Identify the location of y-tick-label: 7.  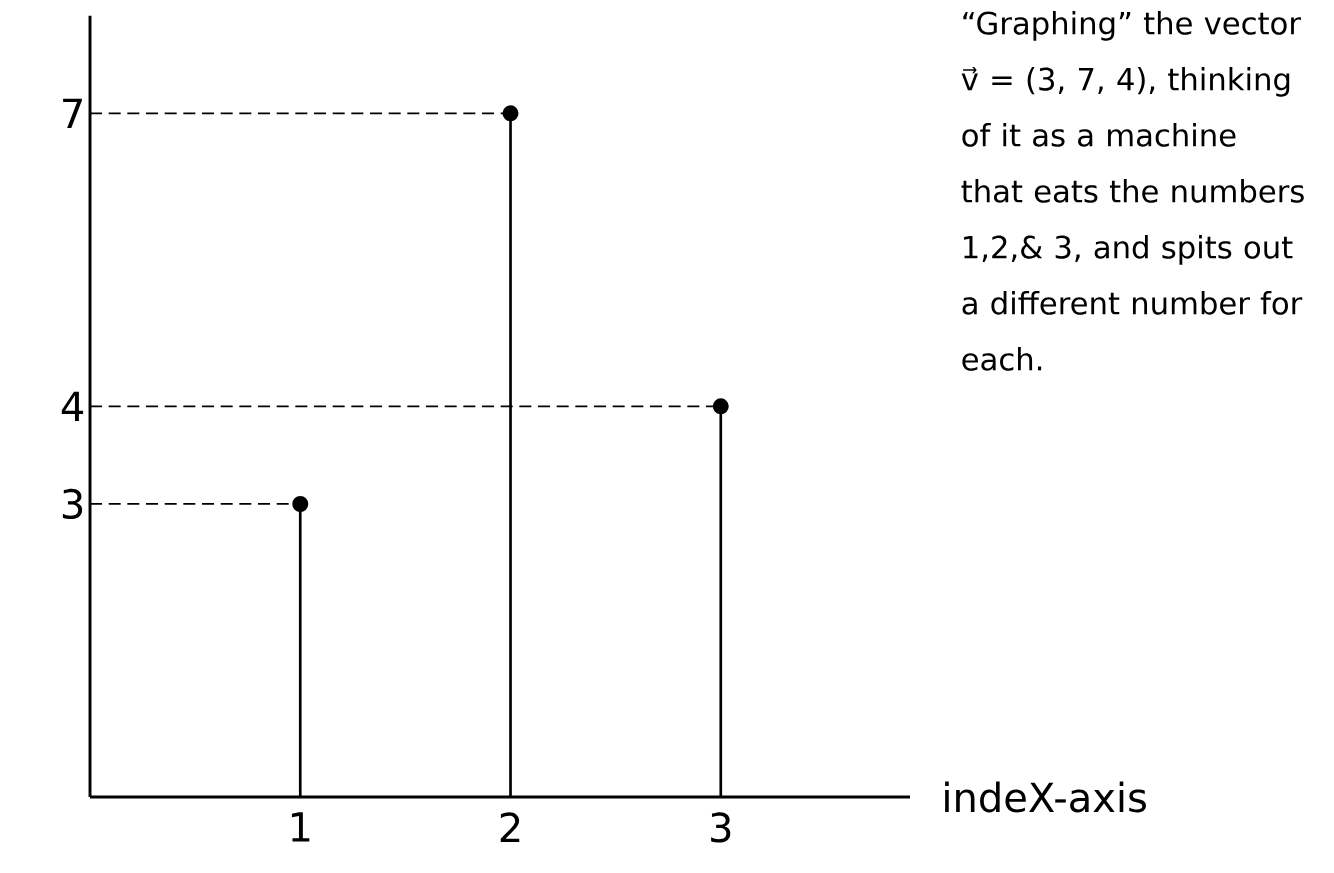
(72, 113).